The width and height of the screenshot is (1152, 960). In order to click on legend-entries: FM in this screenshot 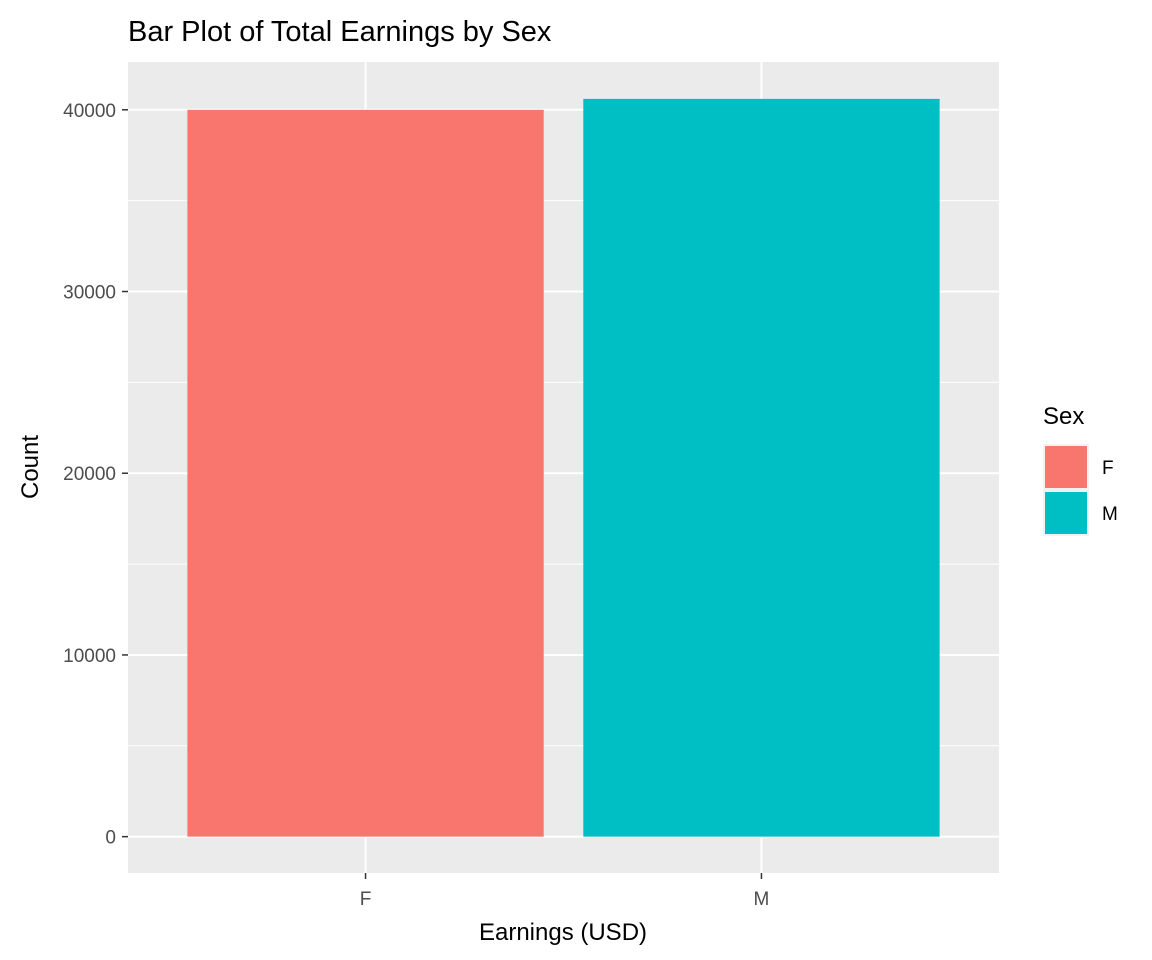, I will do `click(1080, 490)`.